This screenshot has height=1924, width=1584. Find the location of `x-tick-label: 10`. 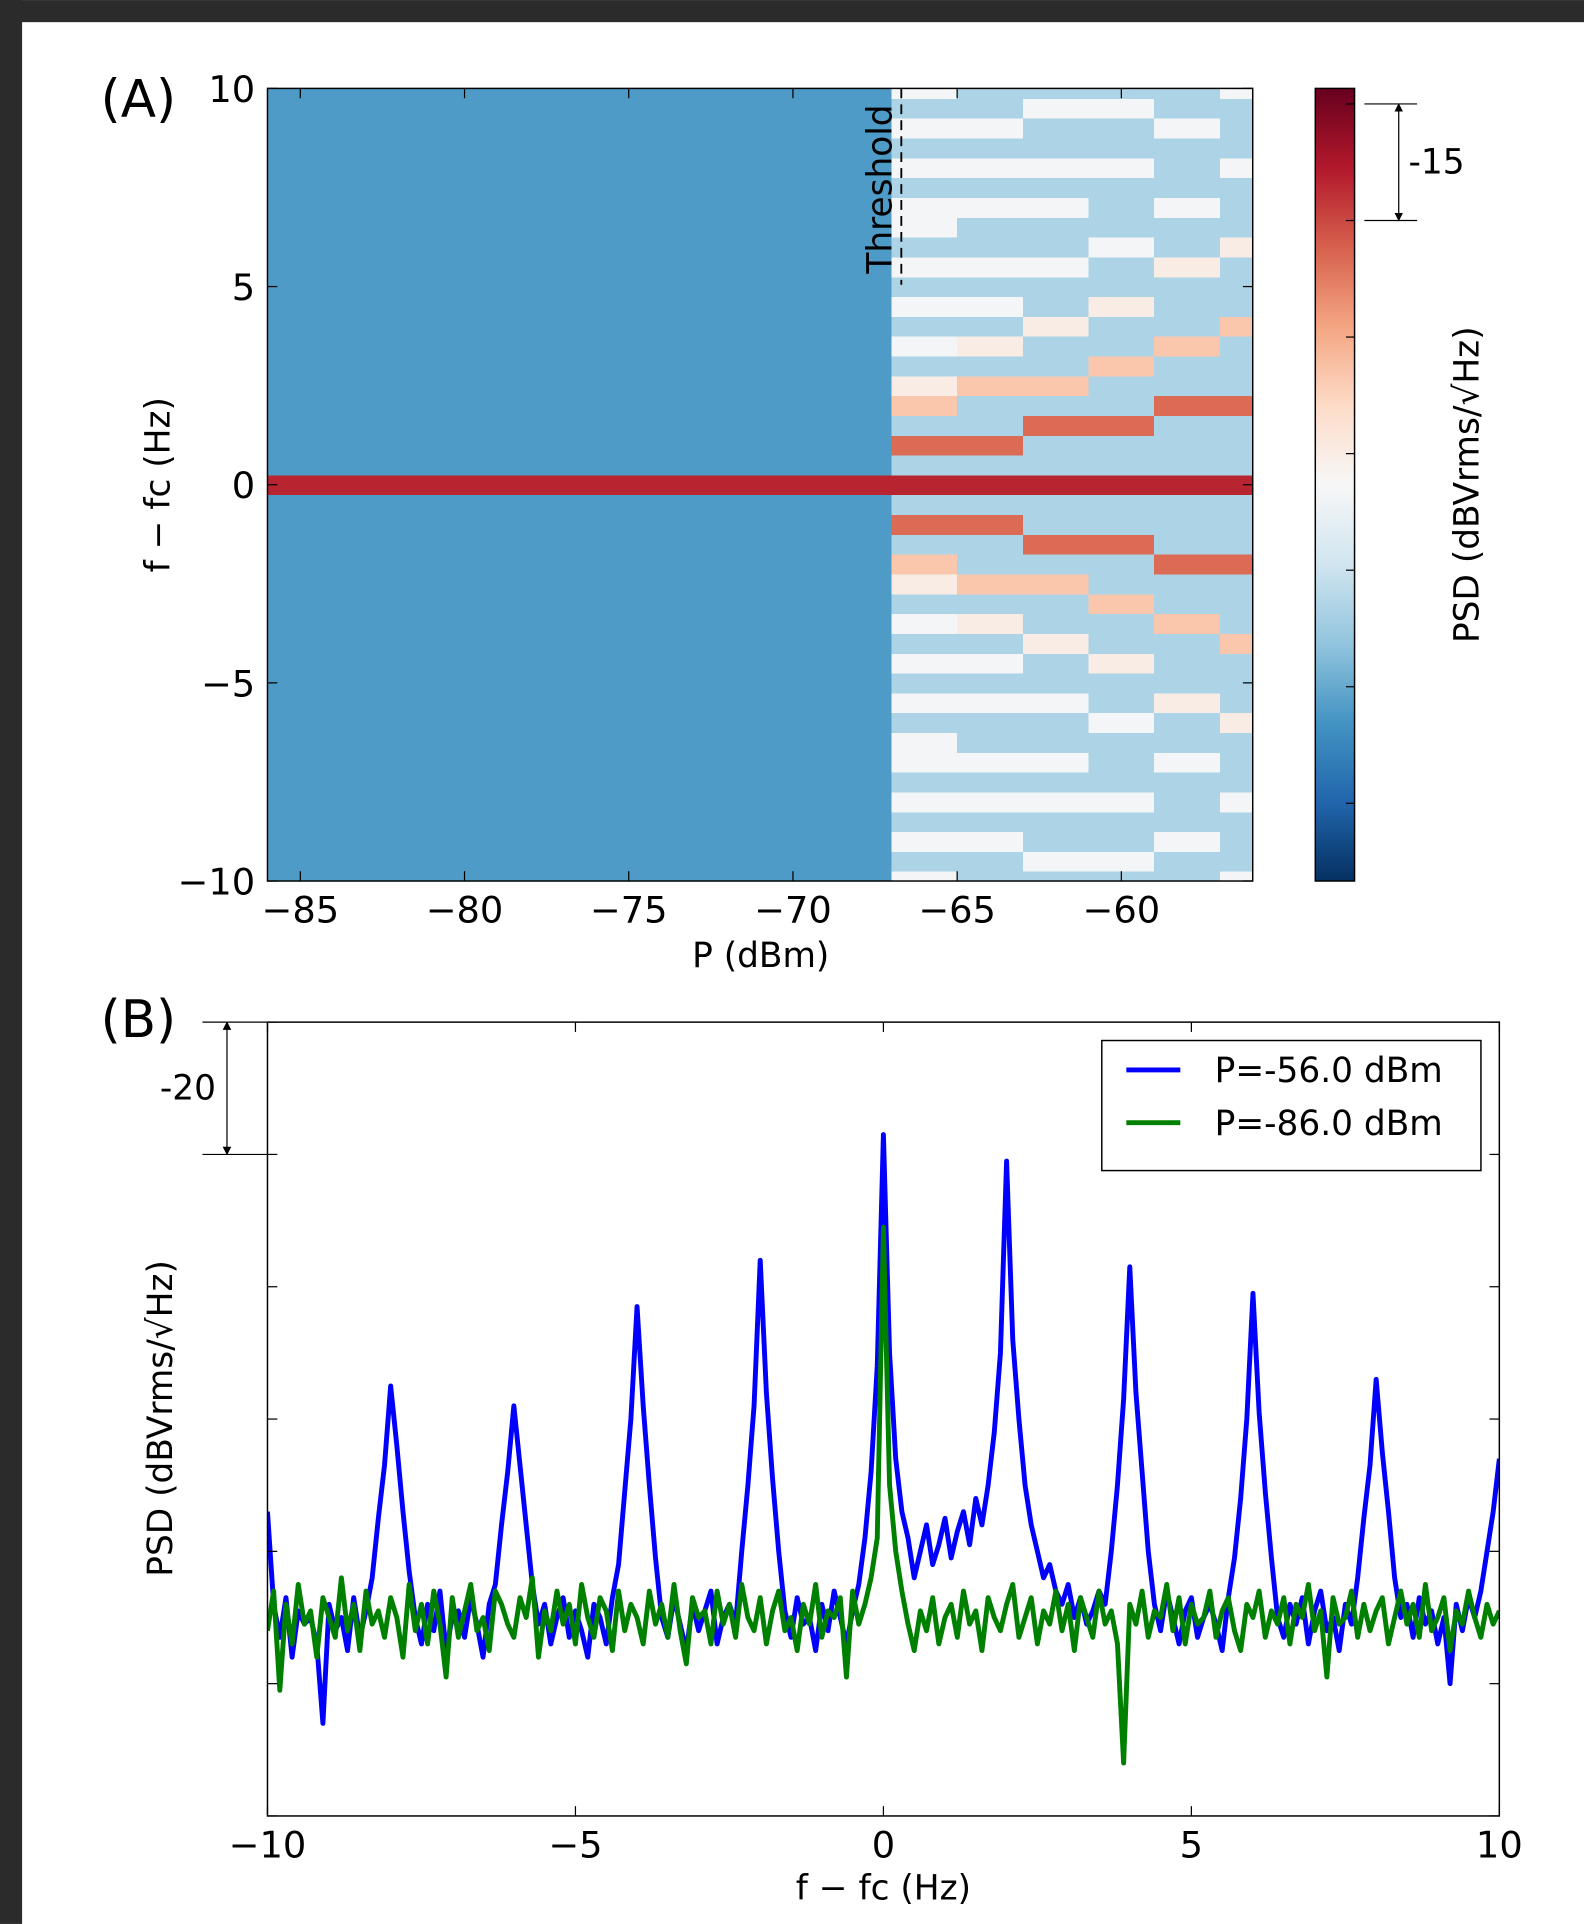

x-tick-label: 10 is located at coordinates (1499, 1845).